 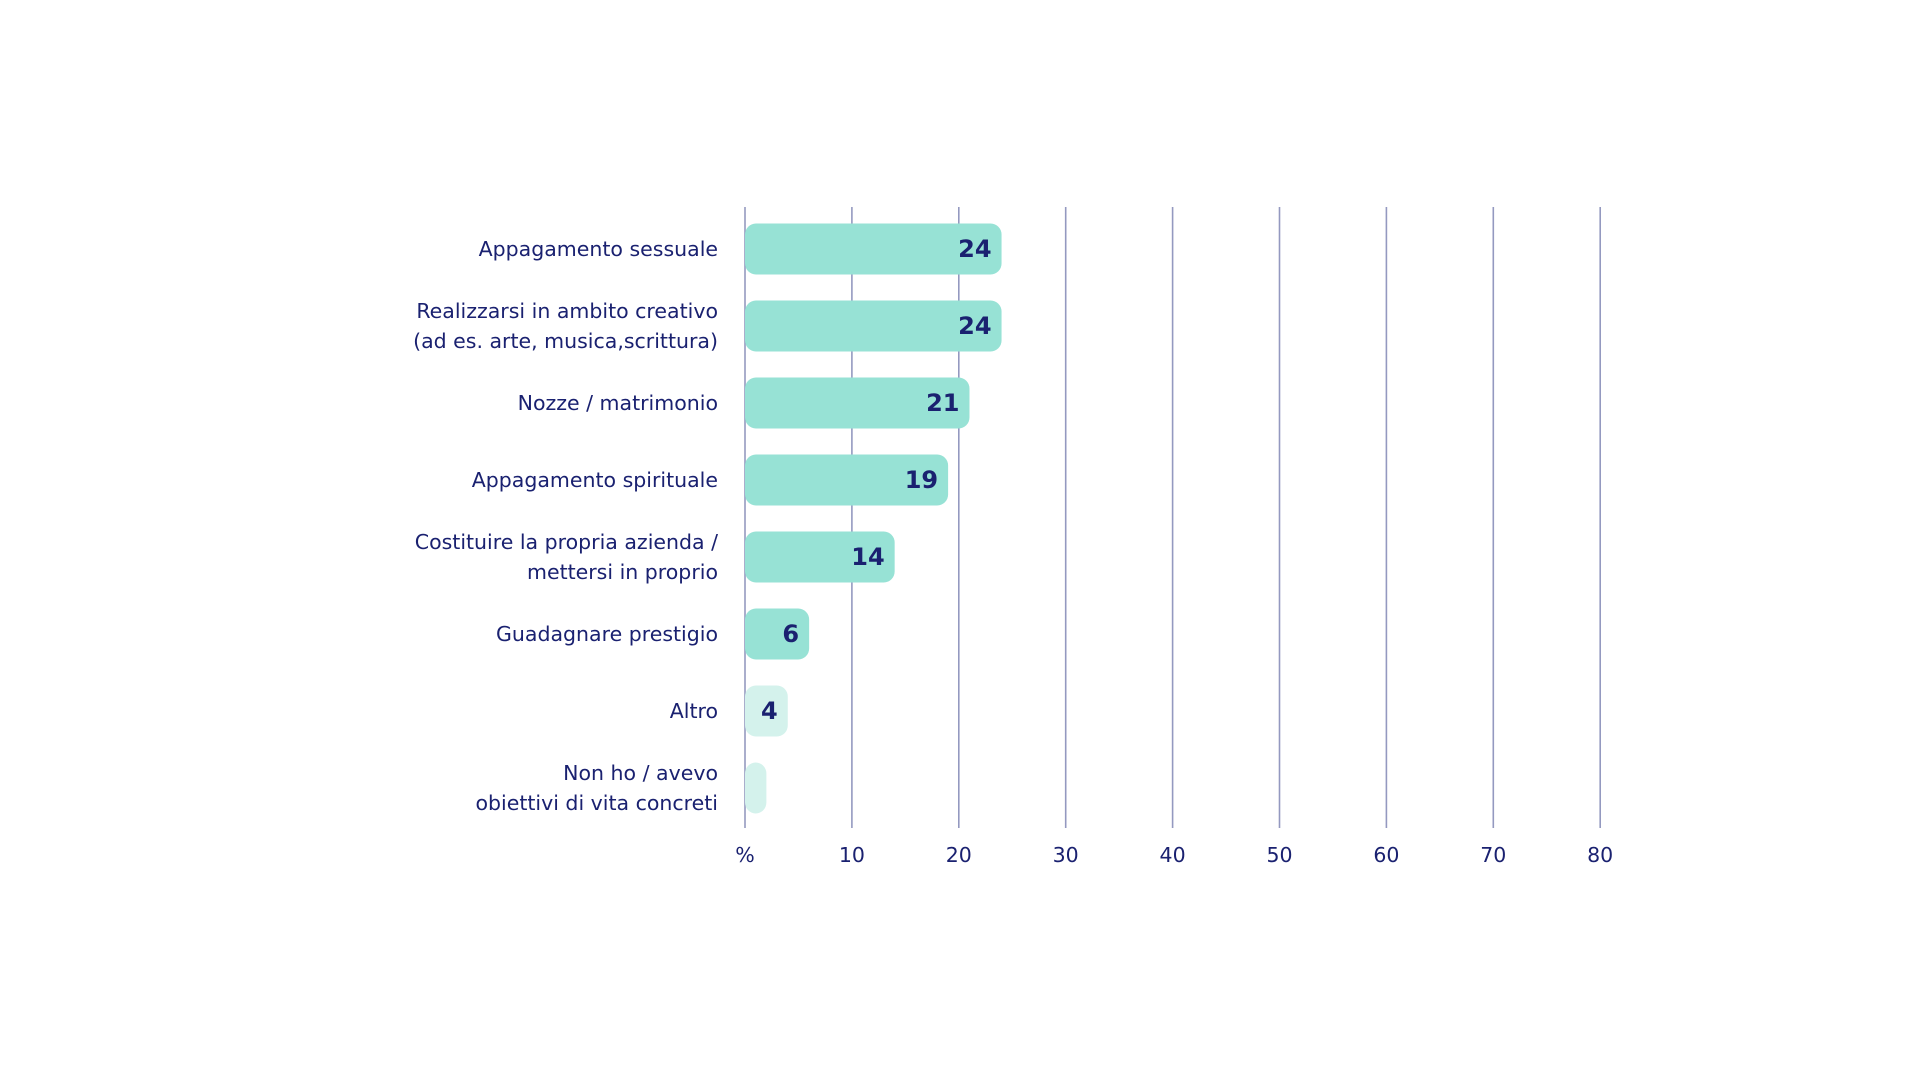 What do you see at coordinates (744, 855) in the screenshot?
I see `x-tick-label: %` at bounding box center [744, 855].